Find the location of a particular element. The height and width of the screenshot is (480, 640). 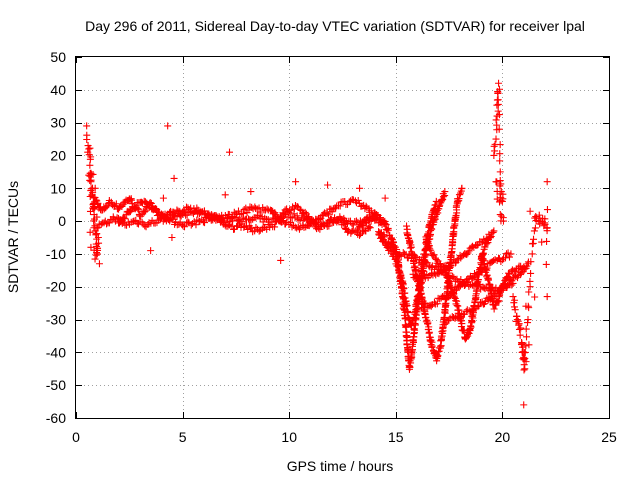

y-tick-label: -40 is located at coordinates (56, 352).